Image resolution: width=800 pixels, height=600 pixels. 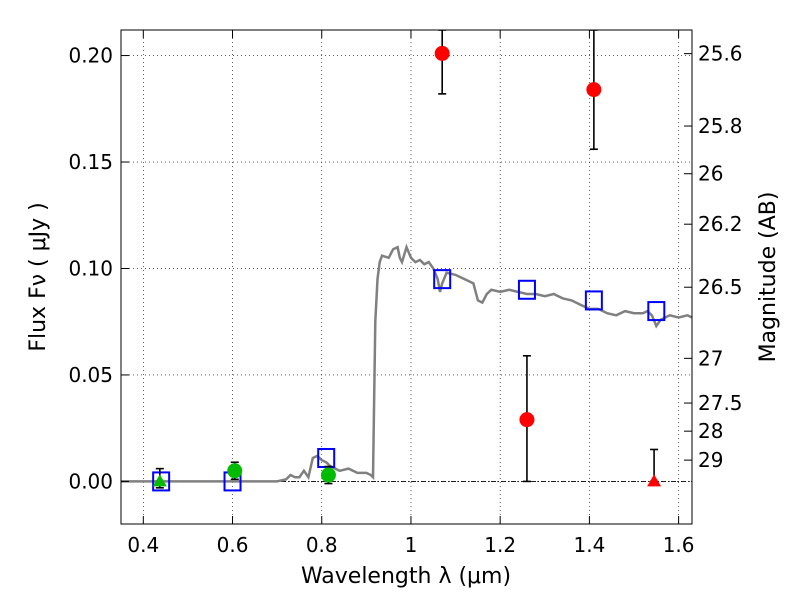 I want to click on right-tick-label: 26.5, so click(x=720, y=287).